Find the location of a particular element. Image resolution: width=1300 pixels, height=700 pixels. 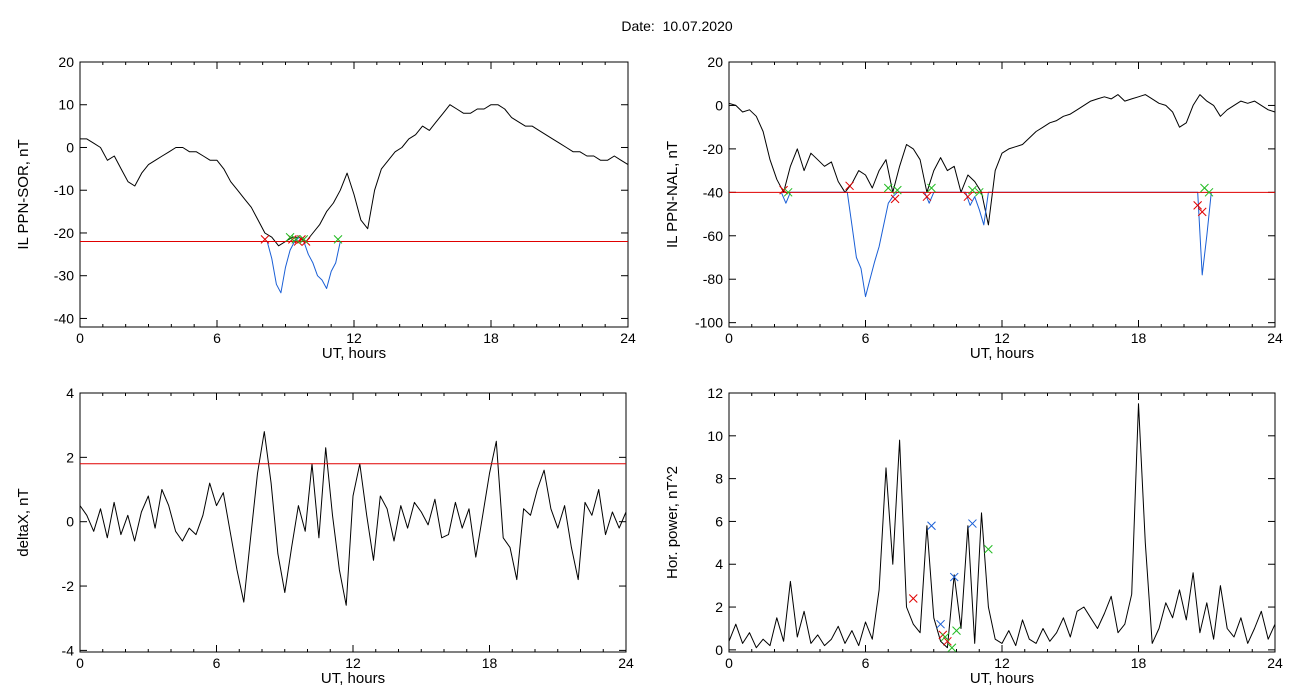

y-tick-label: 4 is located at coordinates (719, 564).